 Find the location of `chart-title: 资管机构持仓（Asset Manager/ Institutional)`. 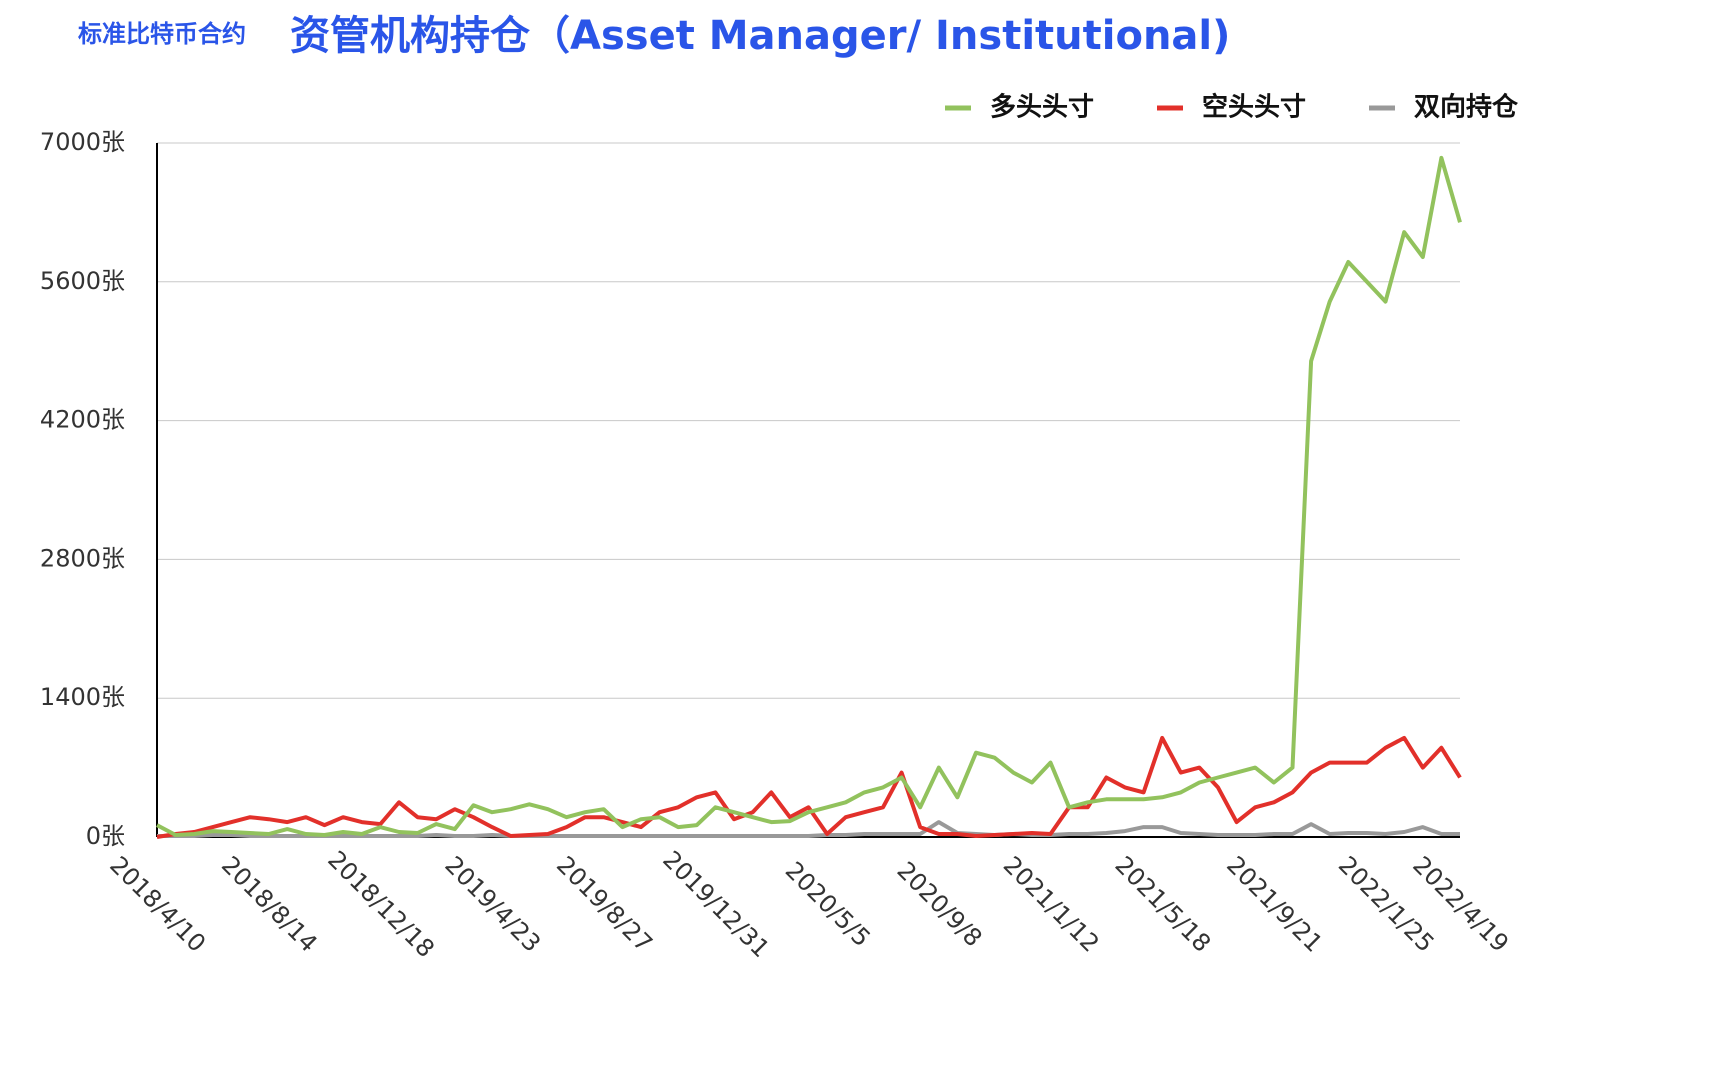

chart-title: 资管机构持仓（Asset Manager/ Institutional) is located at coordinates (760, 36).